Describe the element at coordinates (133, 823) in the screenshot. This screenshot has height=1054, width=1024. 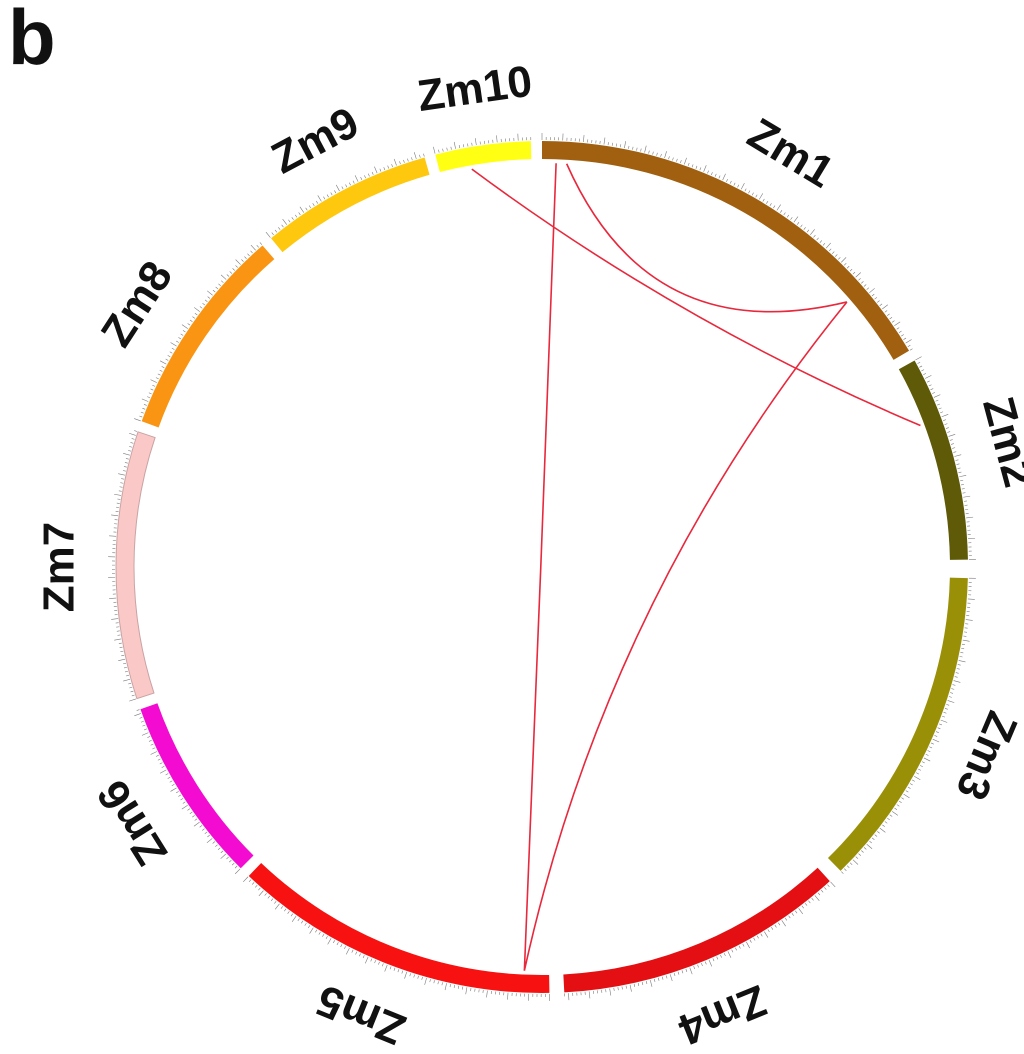
I see `chromosome-label-zm6: Zm6` at that location.